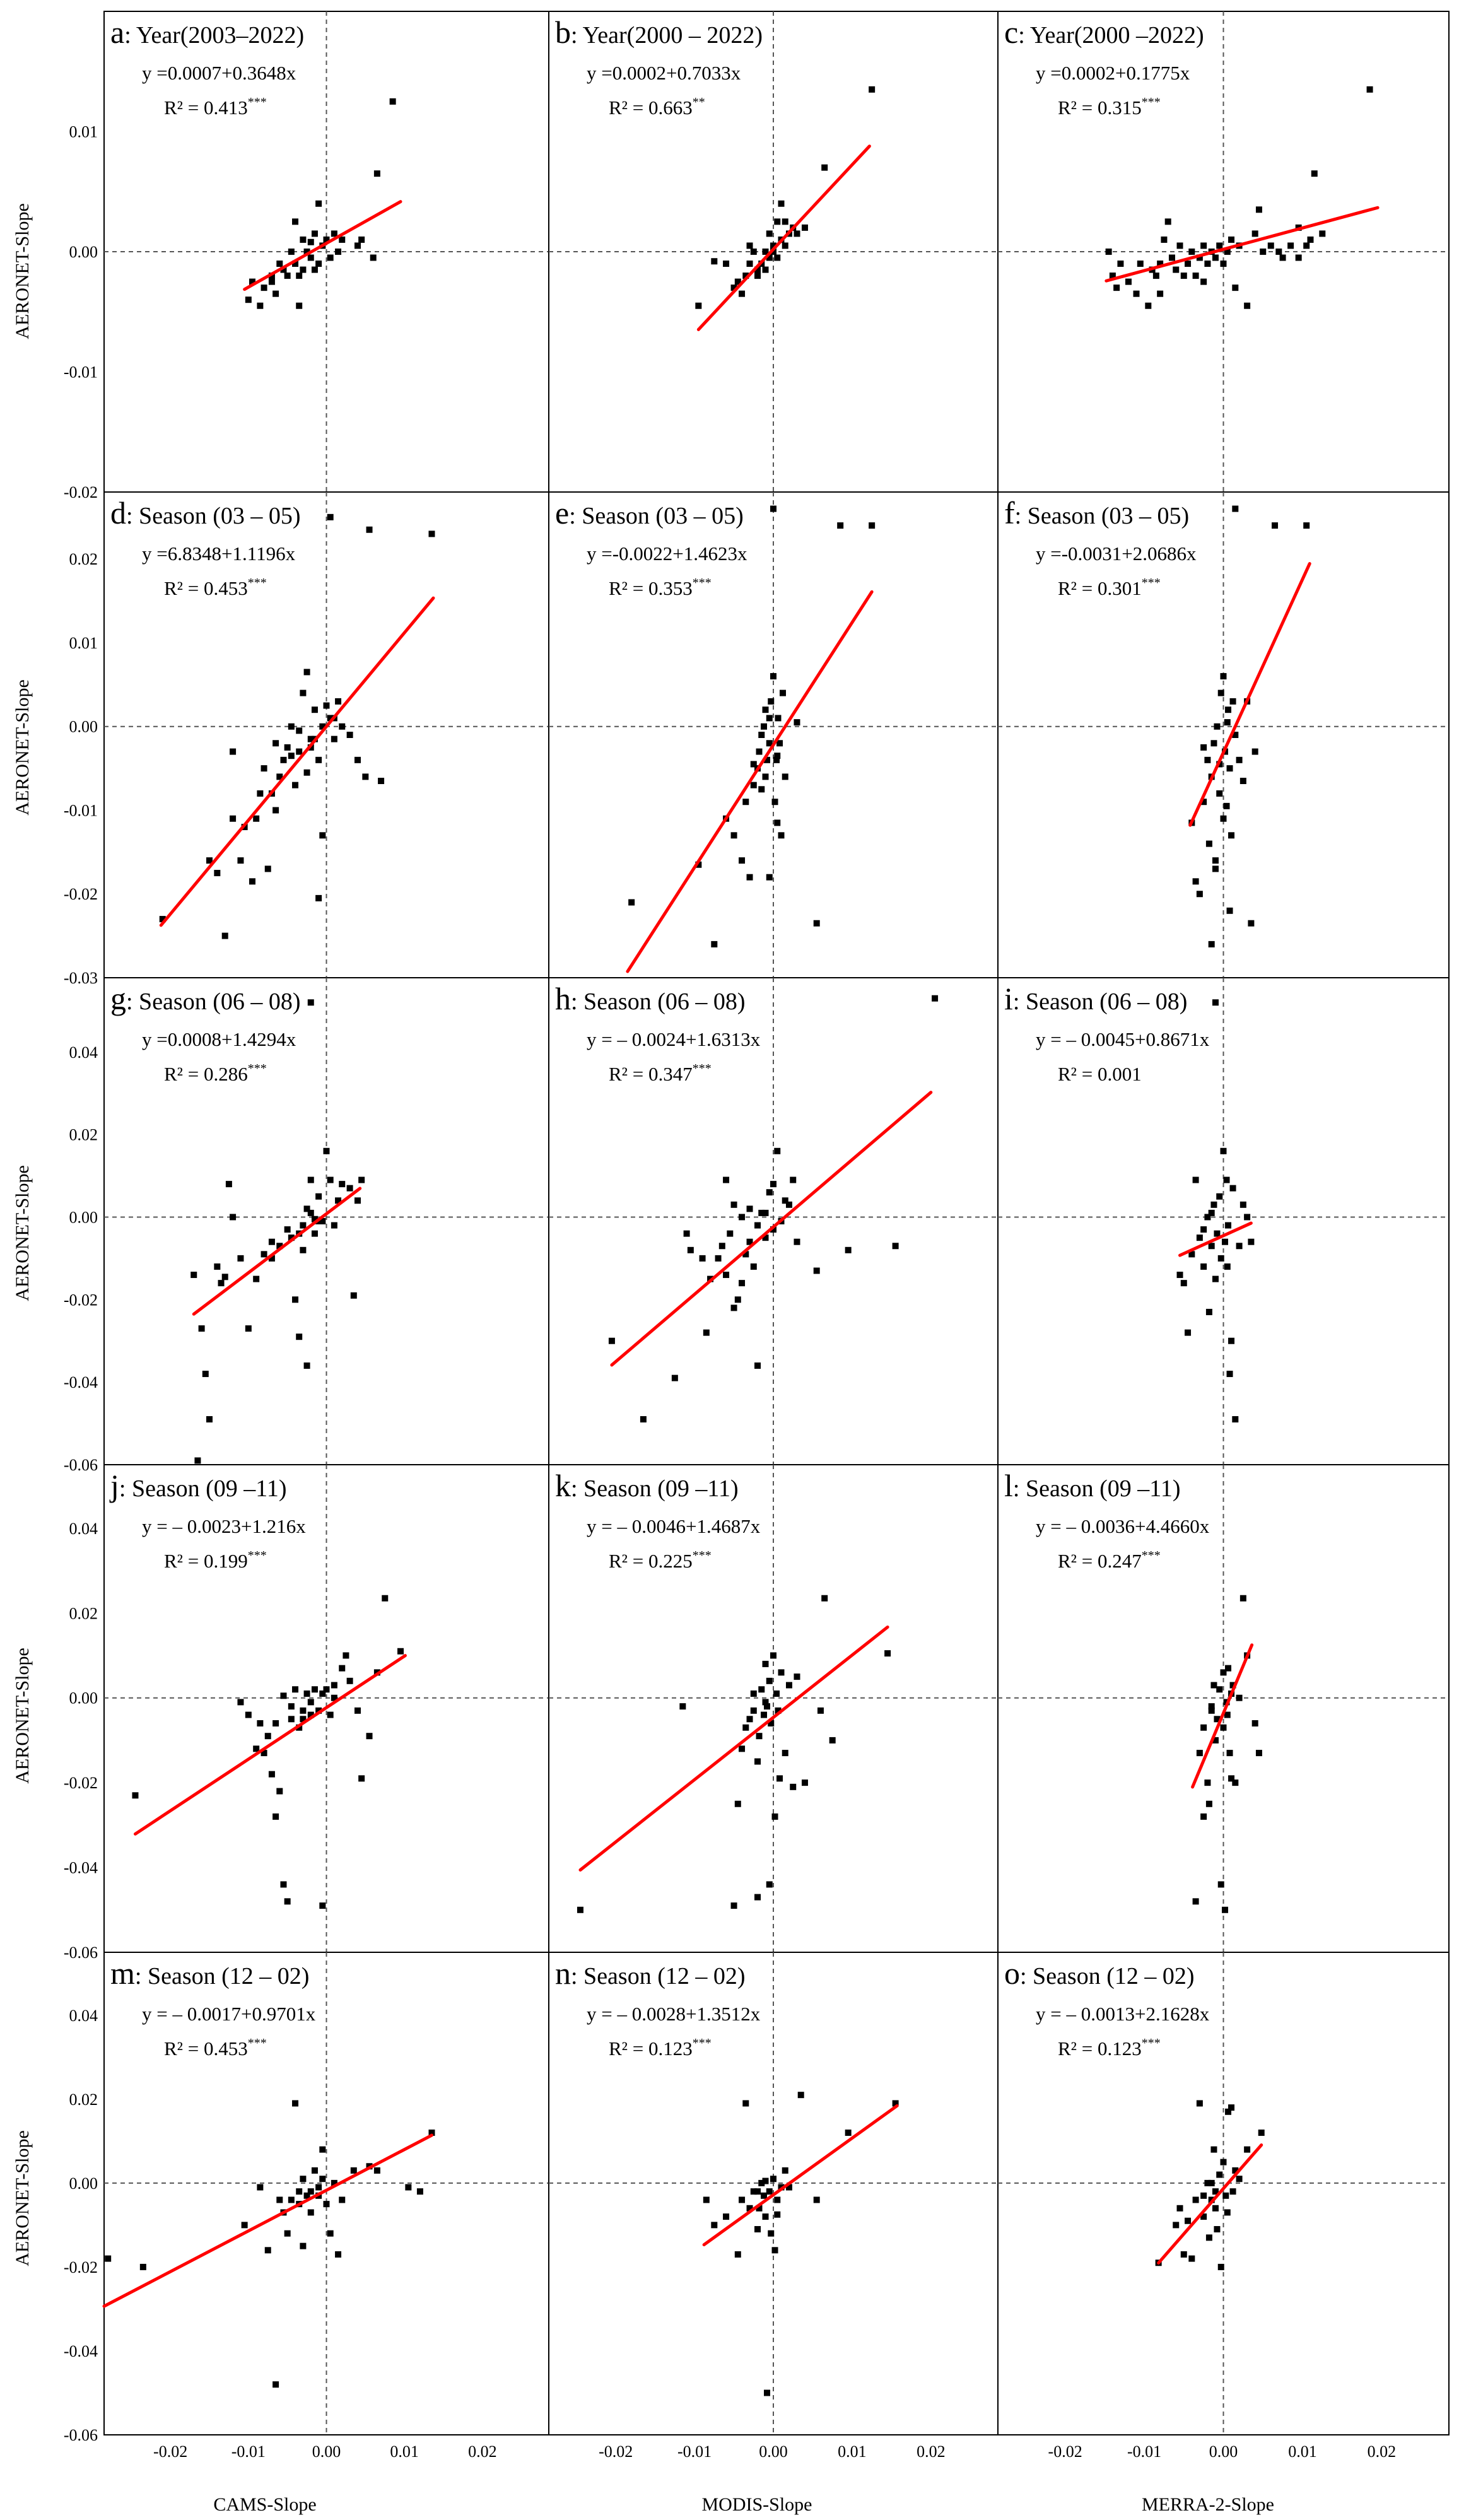  What do you see at coordinates (563, 1973) in the screenshot?
I see `panel-n-letter: n` at bounding box center [563, 1973].